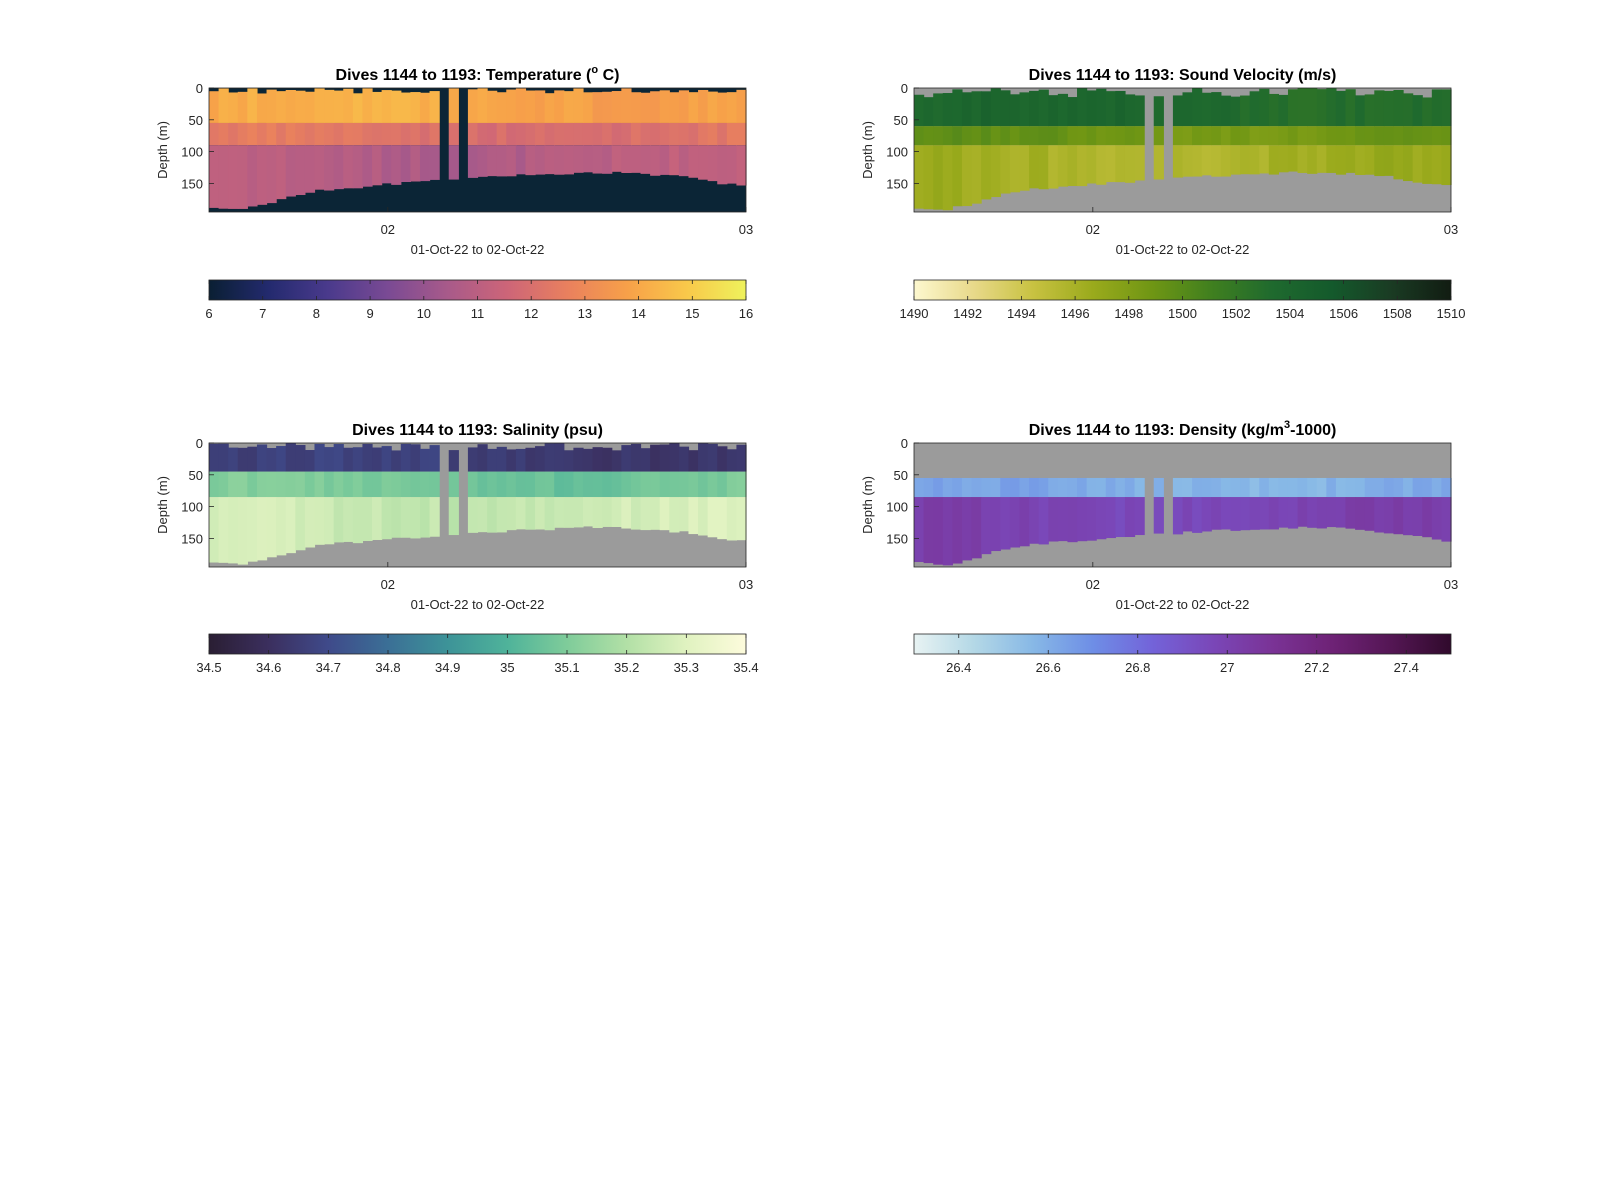  Describe the element at coordinates (746, 584) in the screenshot. I see `x-tick-label: 03` at that location.